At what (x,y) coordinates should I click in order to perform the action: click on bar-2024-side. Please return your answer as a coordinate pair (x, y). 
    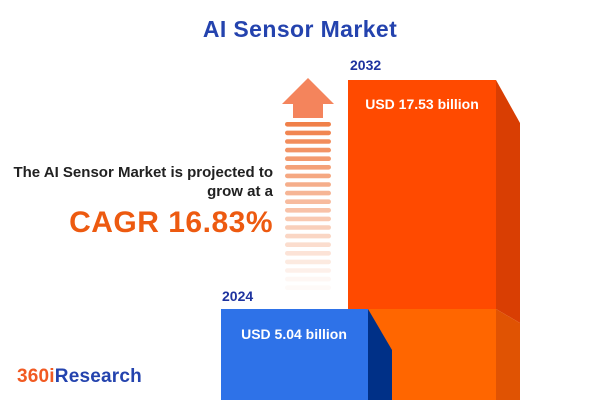
    Looking at the image, I should click on (380, 354).